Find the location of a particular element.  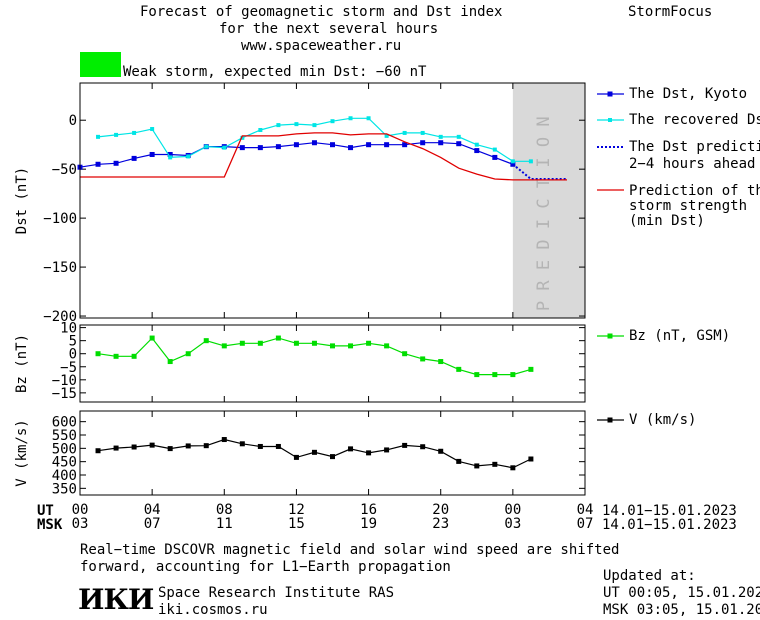

msk-tick-label: 11 is located at coordinates (224, 524).